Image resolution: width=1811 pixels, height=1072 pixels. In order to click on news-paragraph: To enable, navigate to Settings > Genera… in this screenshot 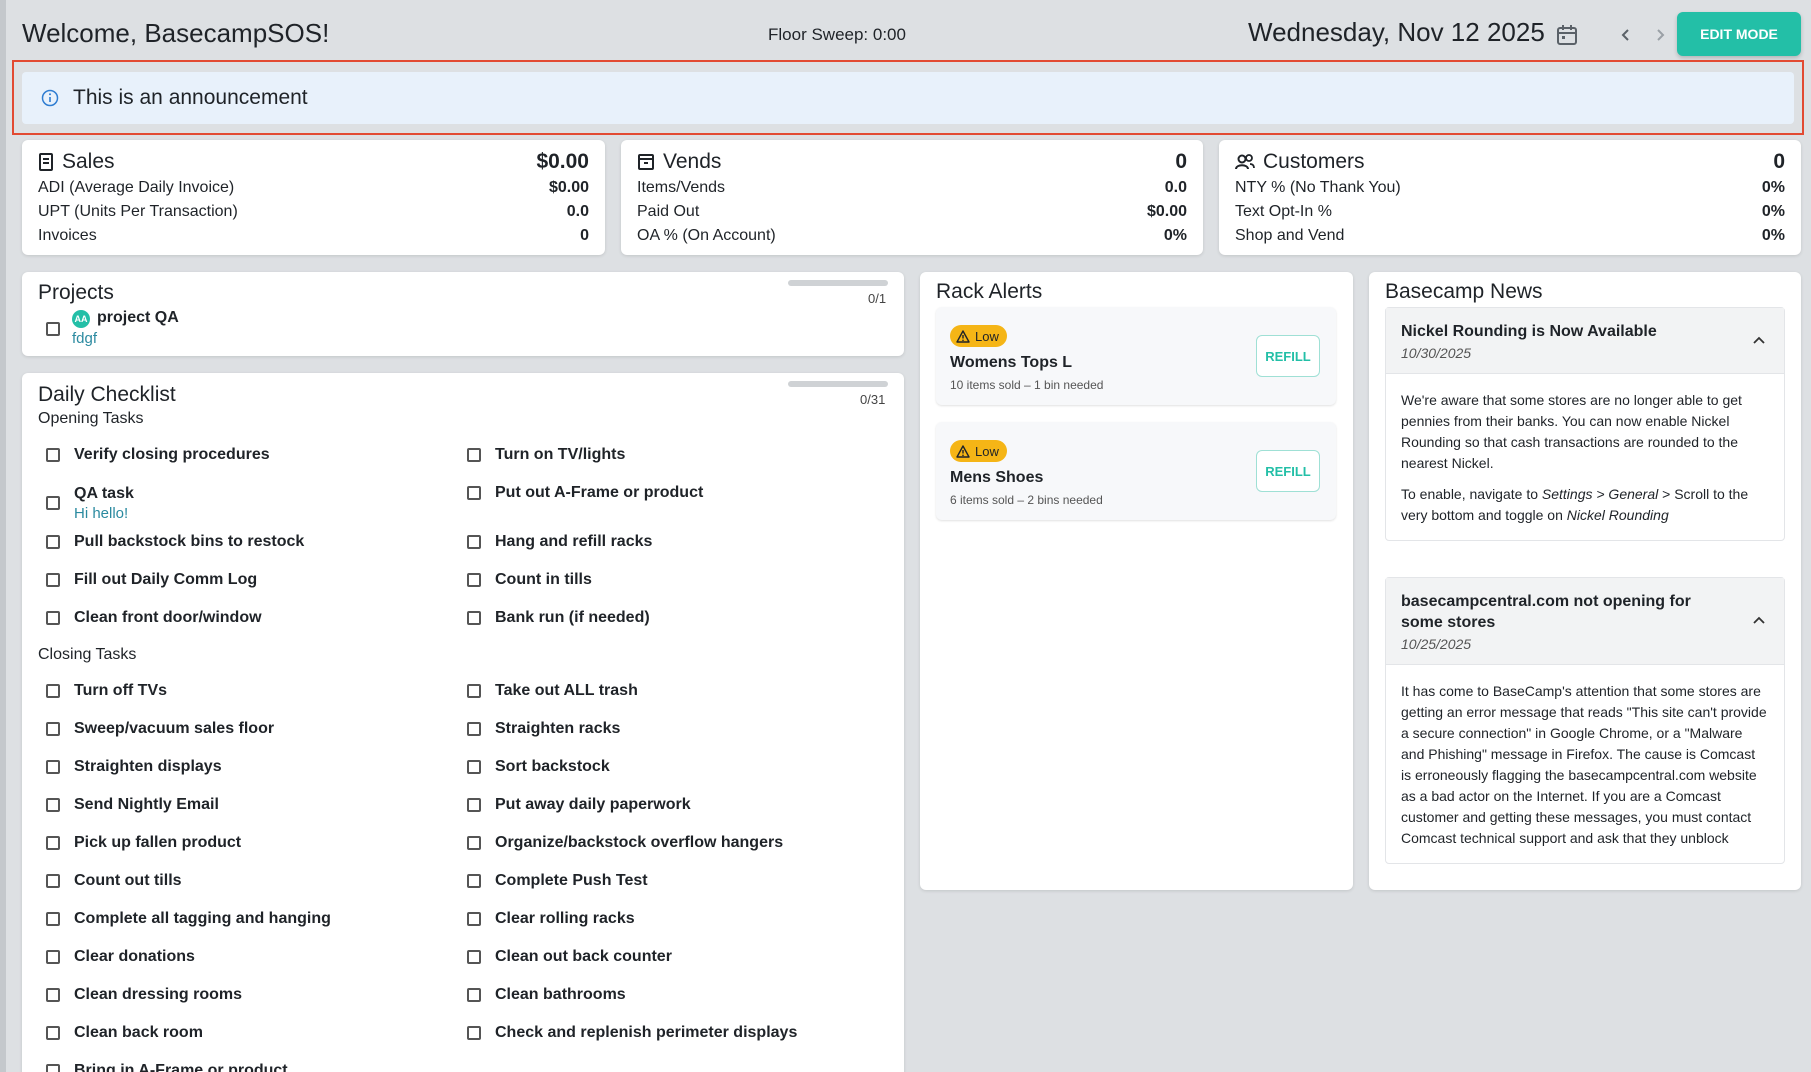, I will do `click(1585, 505)`.